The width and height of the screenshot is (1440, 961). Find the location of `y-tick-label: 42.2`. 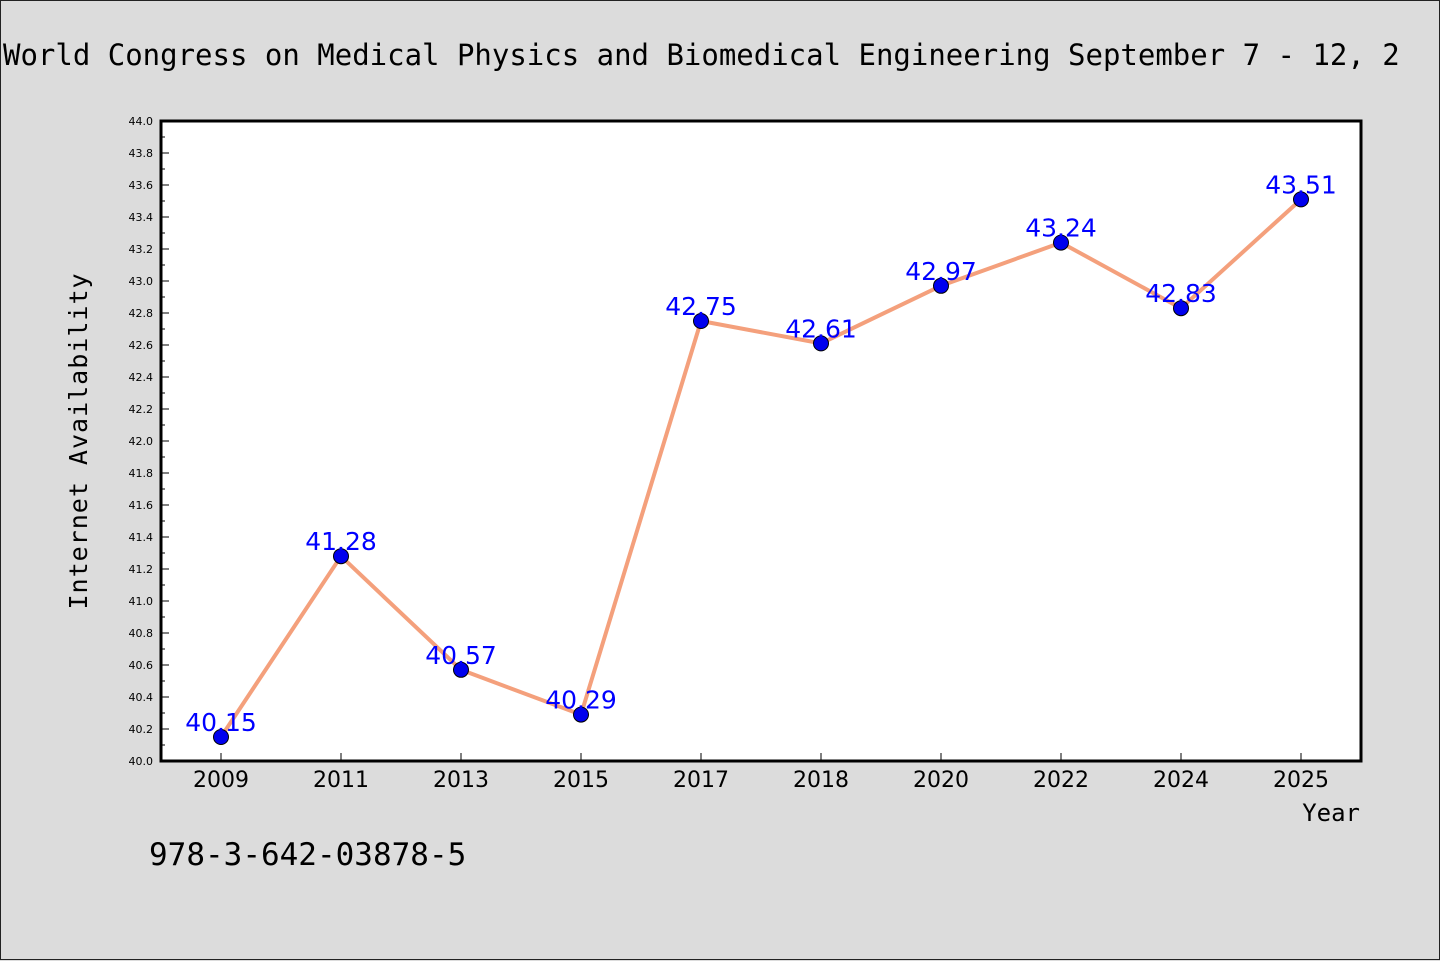

y-tick-label: 42.2 is located at coordinates (141, 409).